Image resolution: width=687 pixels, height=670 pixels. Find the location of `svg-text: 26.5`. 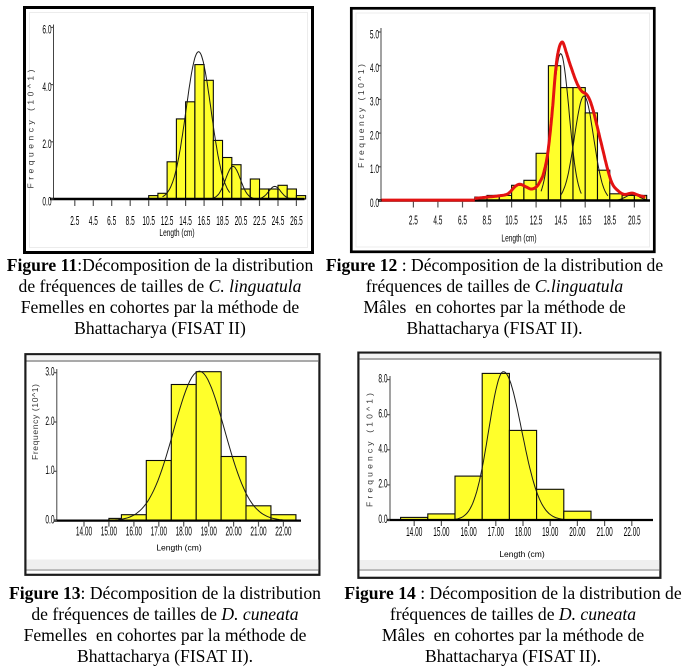

svg-text: 26.5 is located at coordinates (296, 222).